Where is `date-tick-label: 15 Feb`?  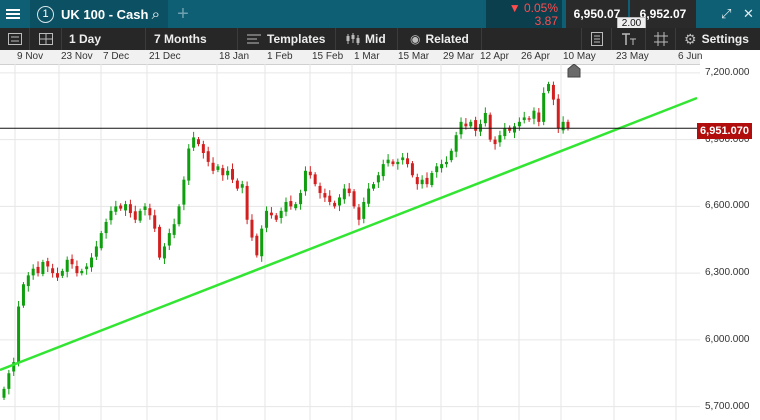
date-tick-label: 15 Feb is located at coordinates (328, 56).